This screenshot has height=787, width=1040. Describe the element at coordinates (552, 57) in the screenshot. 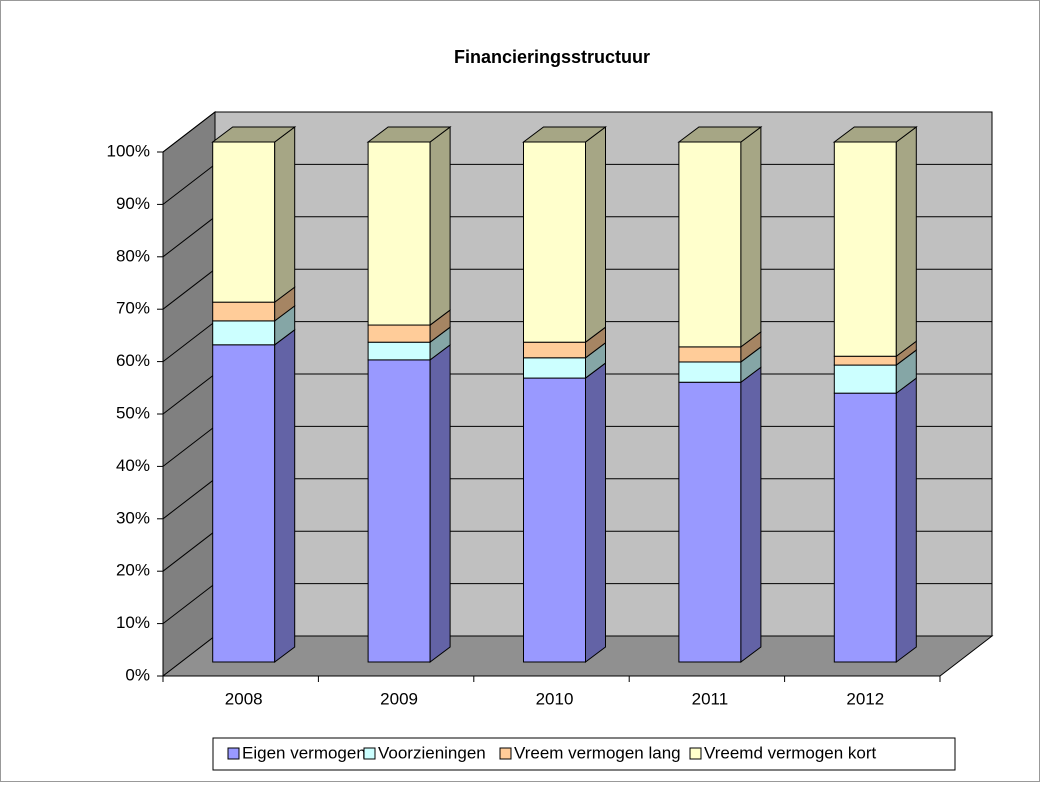

I see `chart-title: Financieringsstructuur` at that location.